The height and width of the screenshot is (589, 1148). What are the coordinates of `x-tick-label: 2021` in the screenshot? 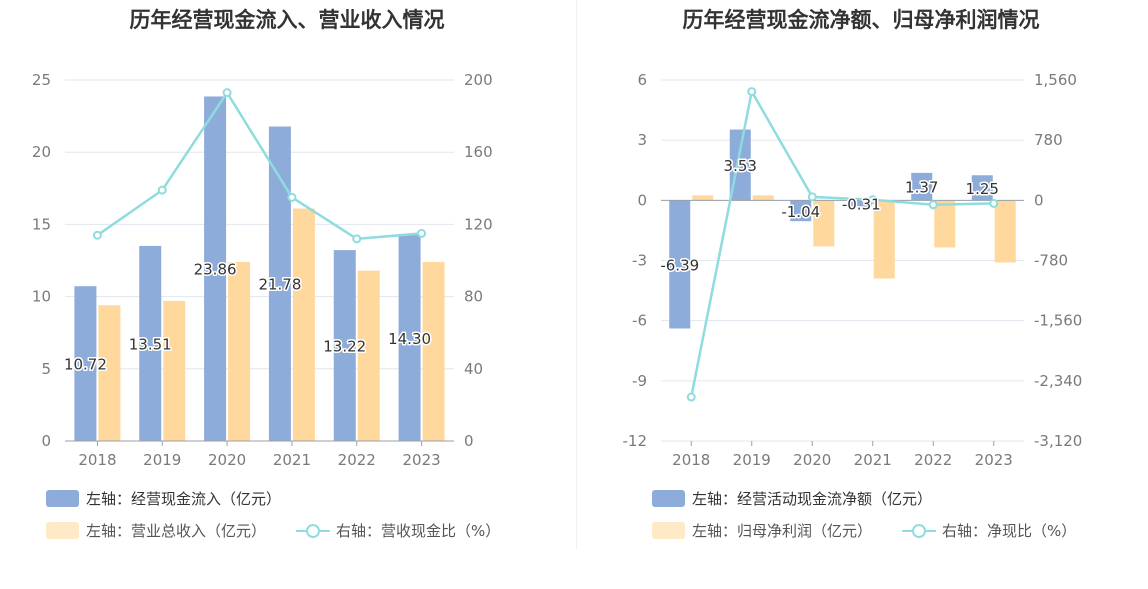 It's located at (292, 460).